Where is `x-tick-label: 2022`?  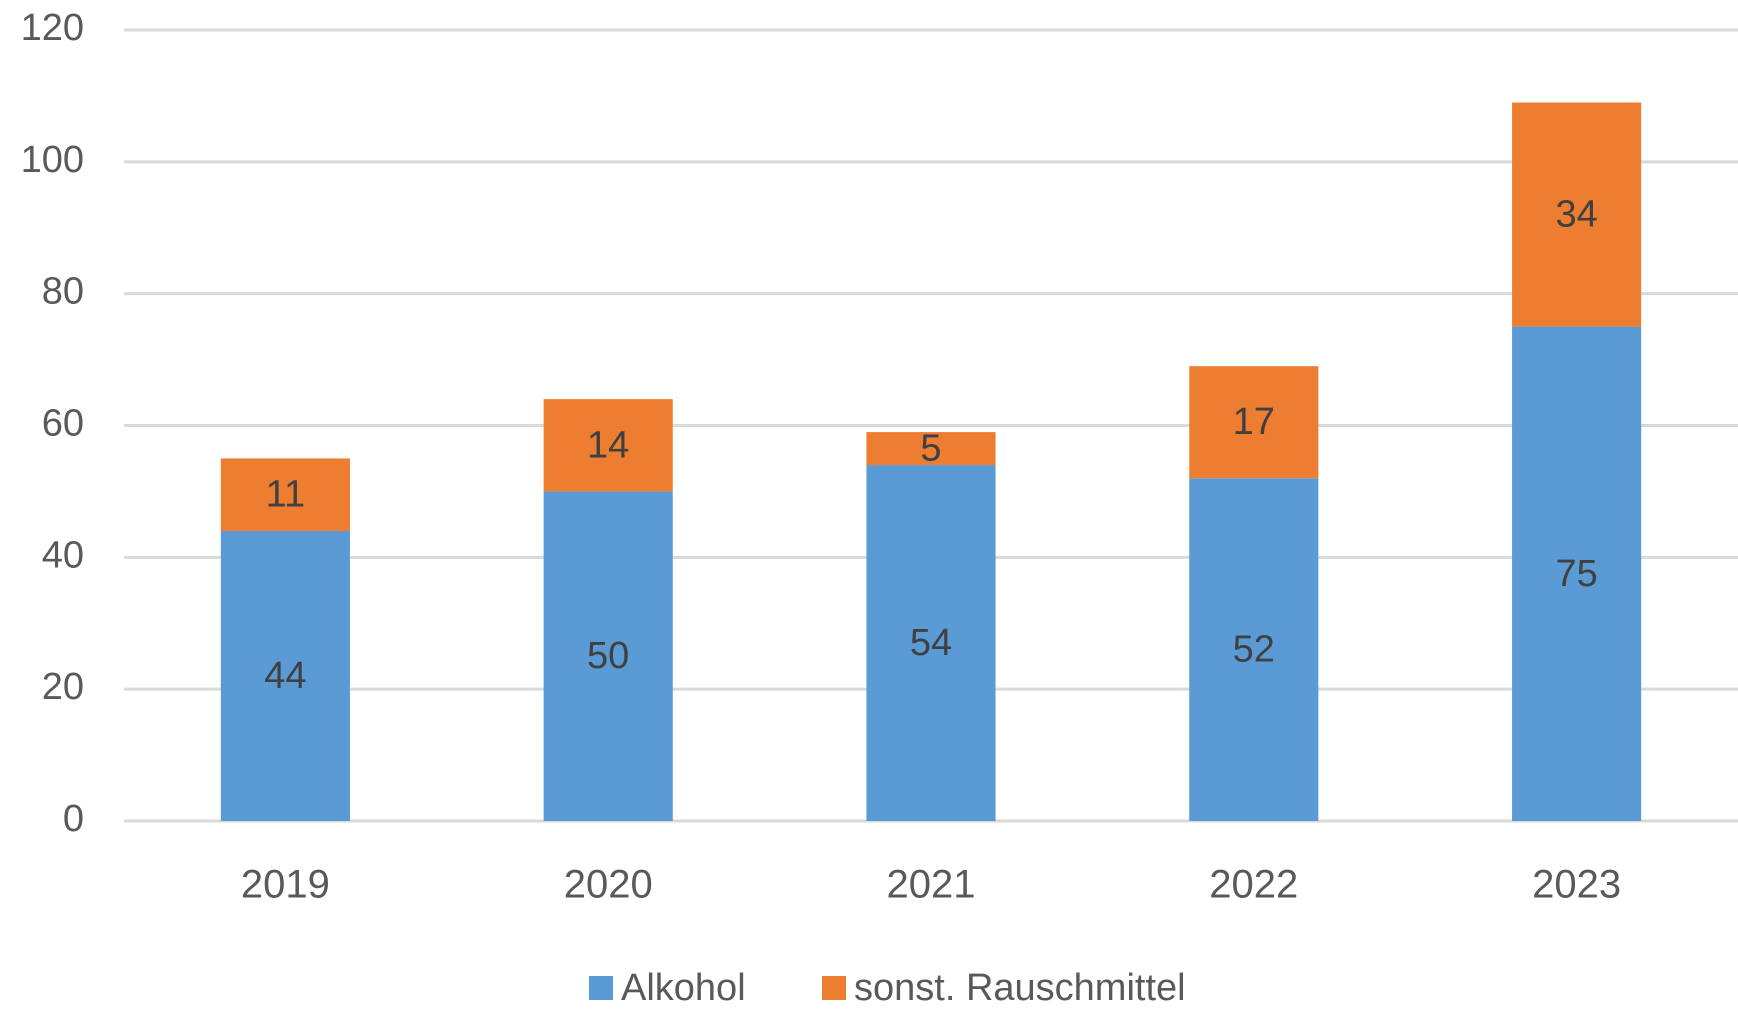
x-tick-label: 2022 is located at coordinates (1253, 885).